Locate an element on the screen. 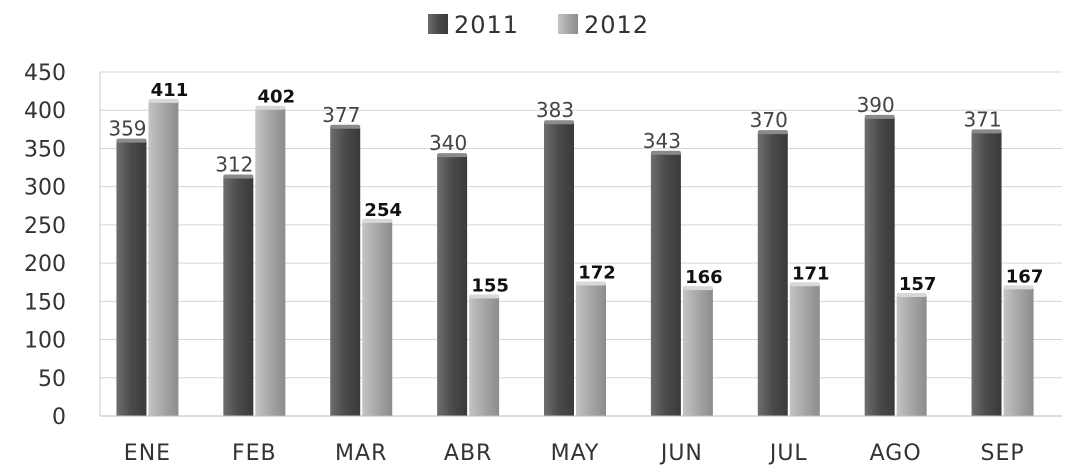  data-label-2012-ABR: 155 is located at coordinates (490, 286).